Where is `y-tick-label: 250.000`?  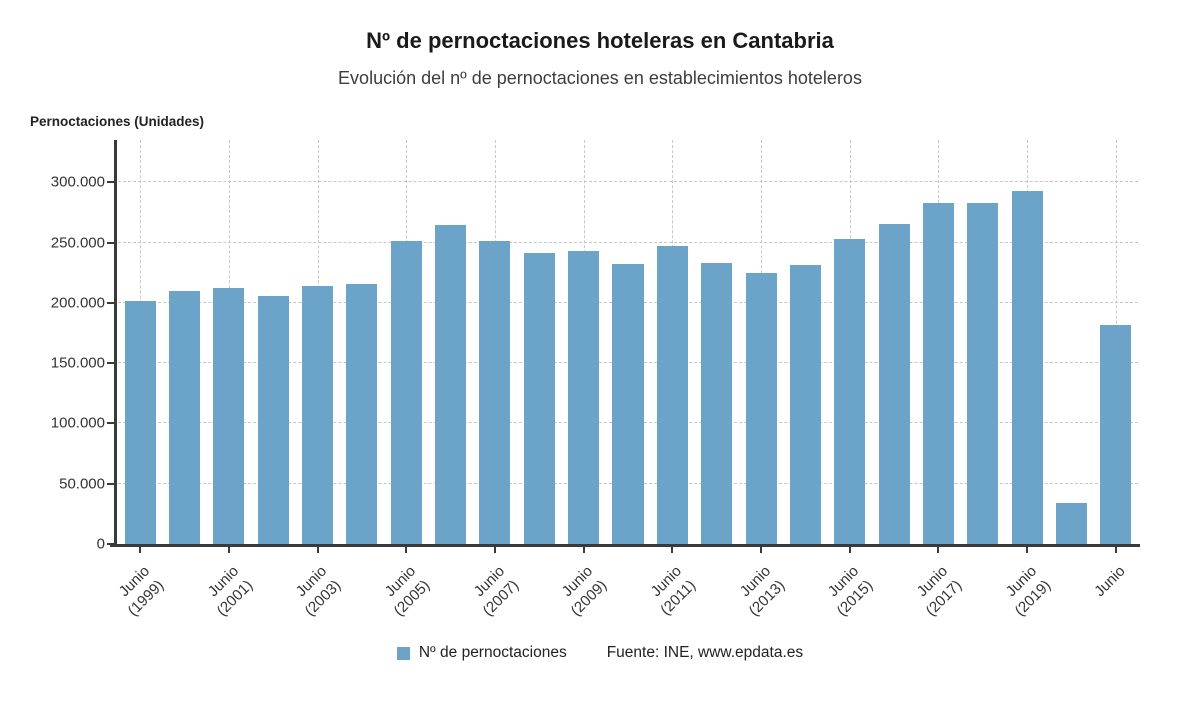
y-tick-label: 250.000 is located at coordinates (77, 242).